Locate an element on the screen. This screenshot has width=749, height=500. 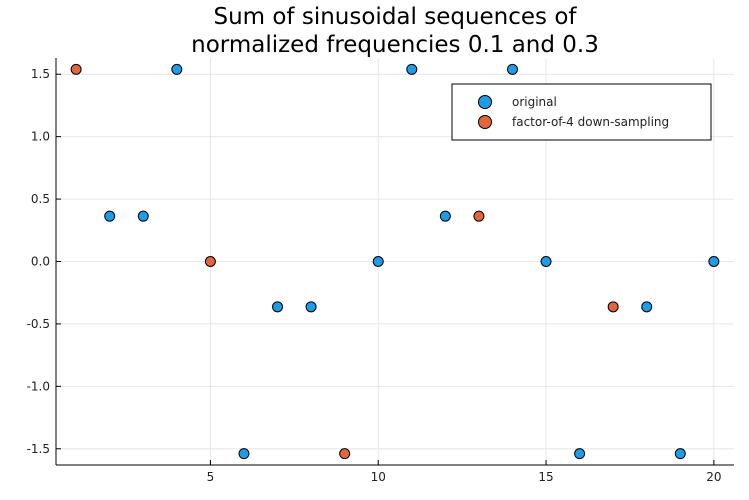
y-tick-label-2: 0.5 is located at coordinates (40, 199).